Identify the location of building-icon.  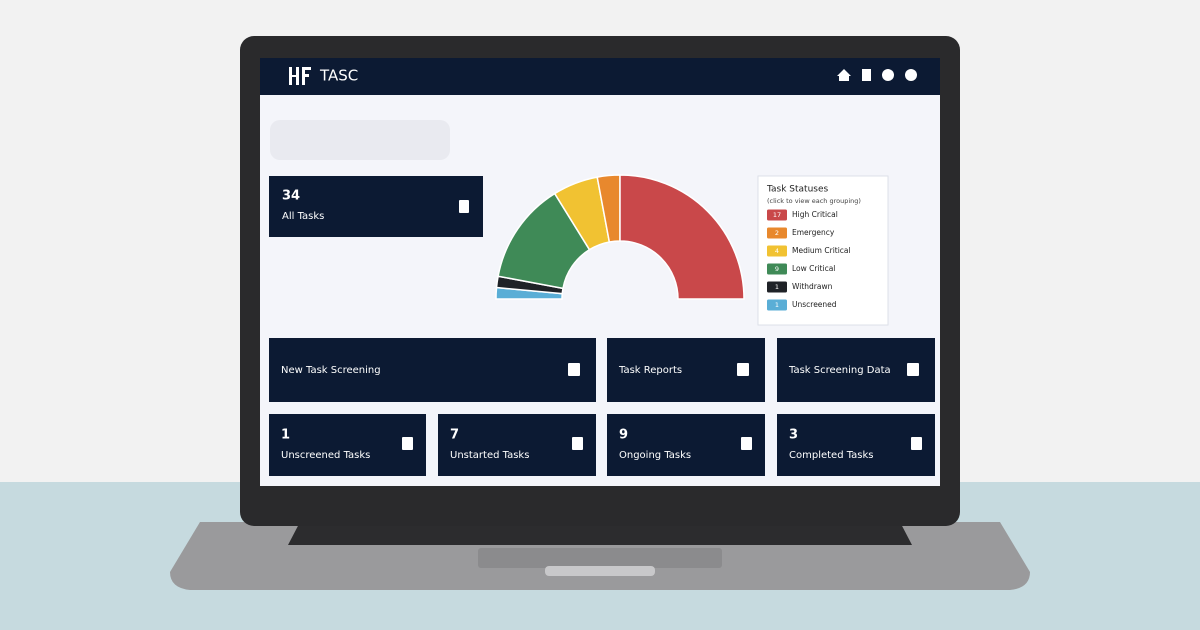
(866, 75).